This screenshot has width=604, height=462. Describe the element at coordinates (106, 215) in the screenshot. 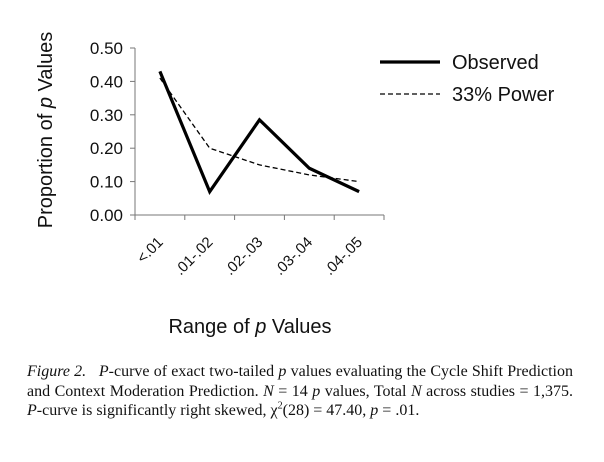

I see `y-tick-label: 0.00` at that location.